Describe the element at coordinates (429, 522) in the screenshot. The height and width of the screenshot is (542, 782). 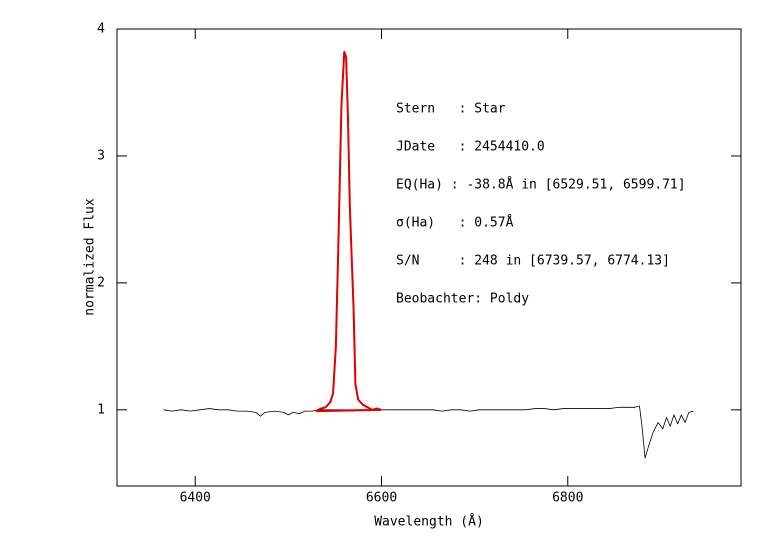
I see `x-axis-label: Wavelength (Å)` at that location.